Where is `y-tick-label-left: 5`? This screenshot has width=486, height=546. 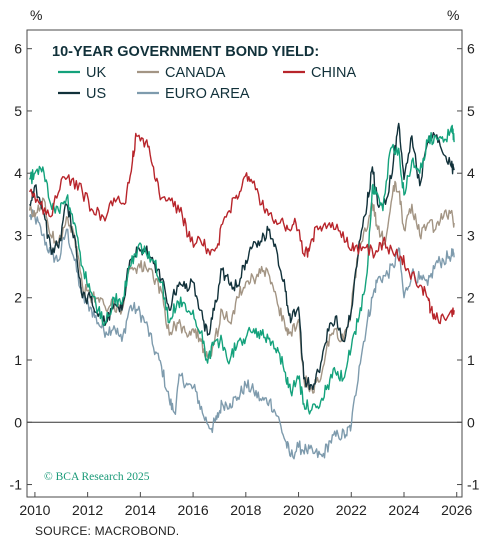 y-tick-label-left: 5 is located at coordinates (18, 111).